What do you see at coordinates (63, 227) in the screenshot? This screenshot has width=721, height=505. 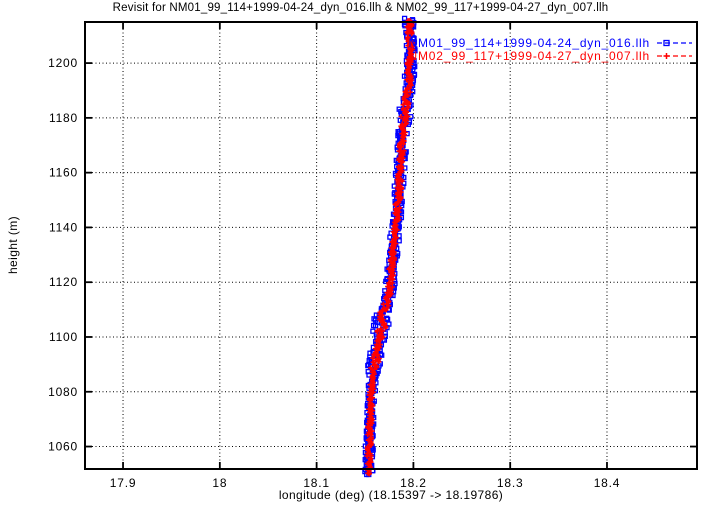 I see `y-tick-label: 1140` at bounding box center [63, 227].